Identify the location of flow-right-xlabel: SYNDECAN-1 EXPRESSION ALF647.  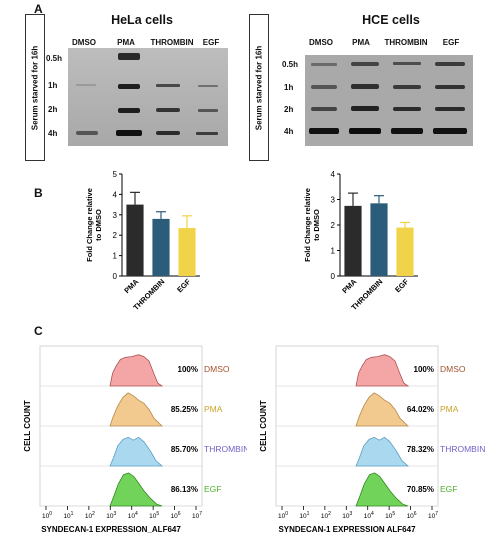
(347, 529).